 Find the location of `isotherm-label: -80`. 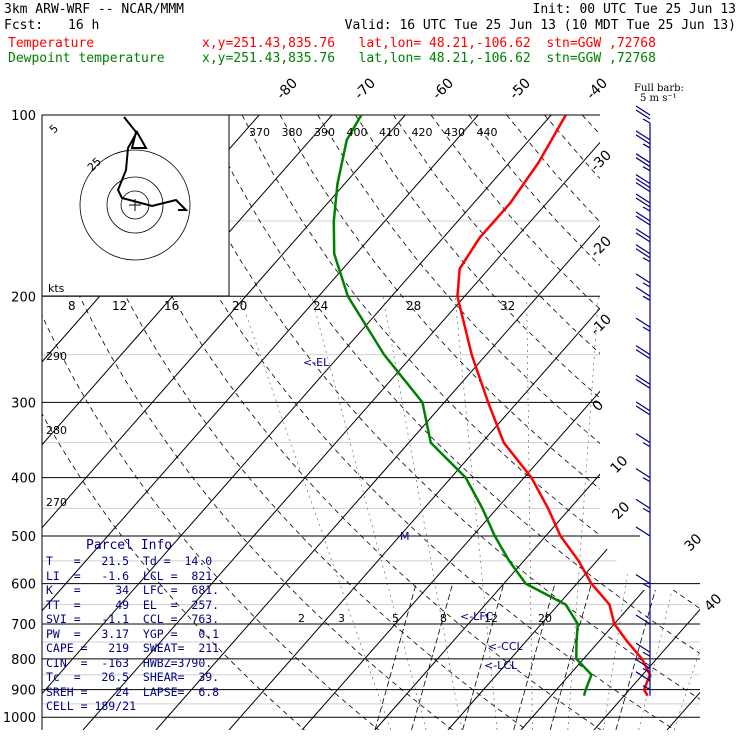

isotherm-label: -80 is located at coordinates (287, 88).